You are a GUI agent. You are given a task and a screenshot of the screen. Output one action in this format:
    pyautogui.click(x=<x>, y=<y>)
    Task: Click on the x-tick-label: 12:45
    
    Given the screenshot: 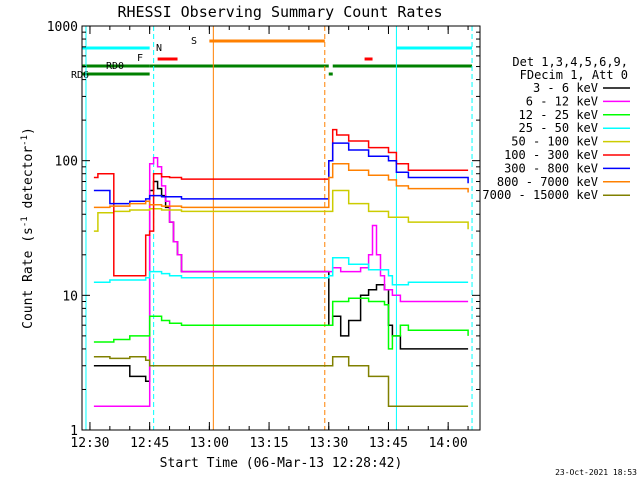 What is the action you would take?
    pyautogui.click(x=149, y=443)
    